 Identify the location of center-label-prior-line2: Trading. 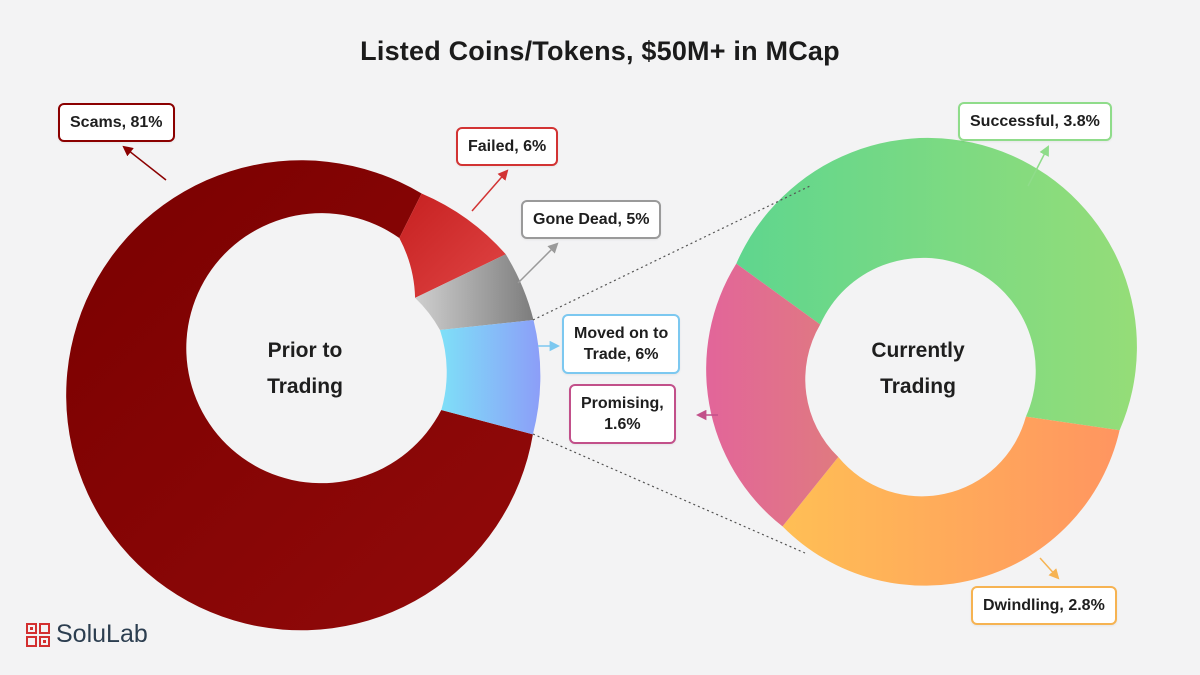
(305, 386).